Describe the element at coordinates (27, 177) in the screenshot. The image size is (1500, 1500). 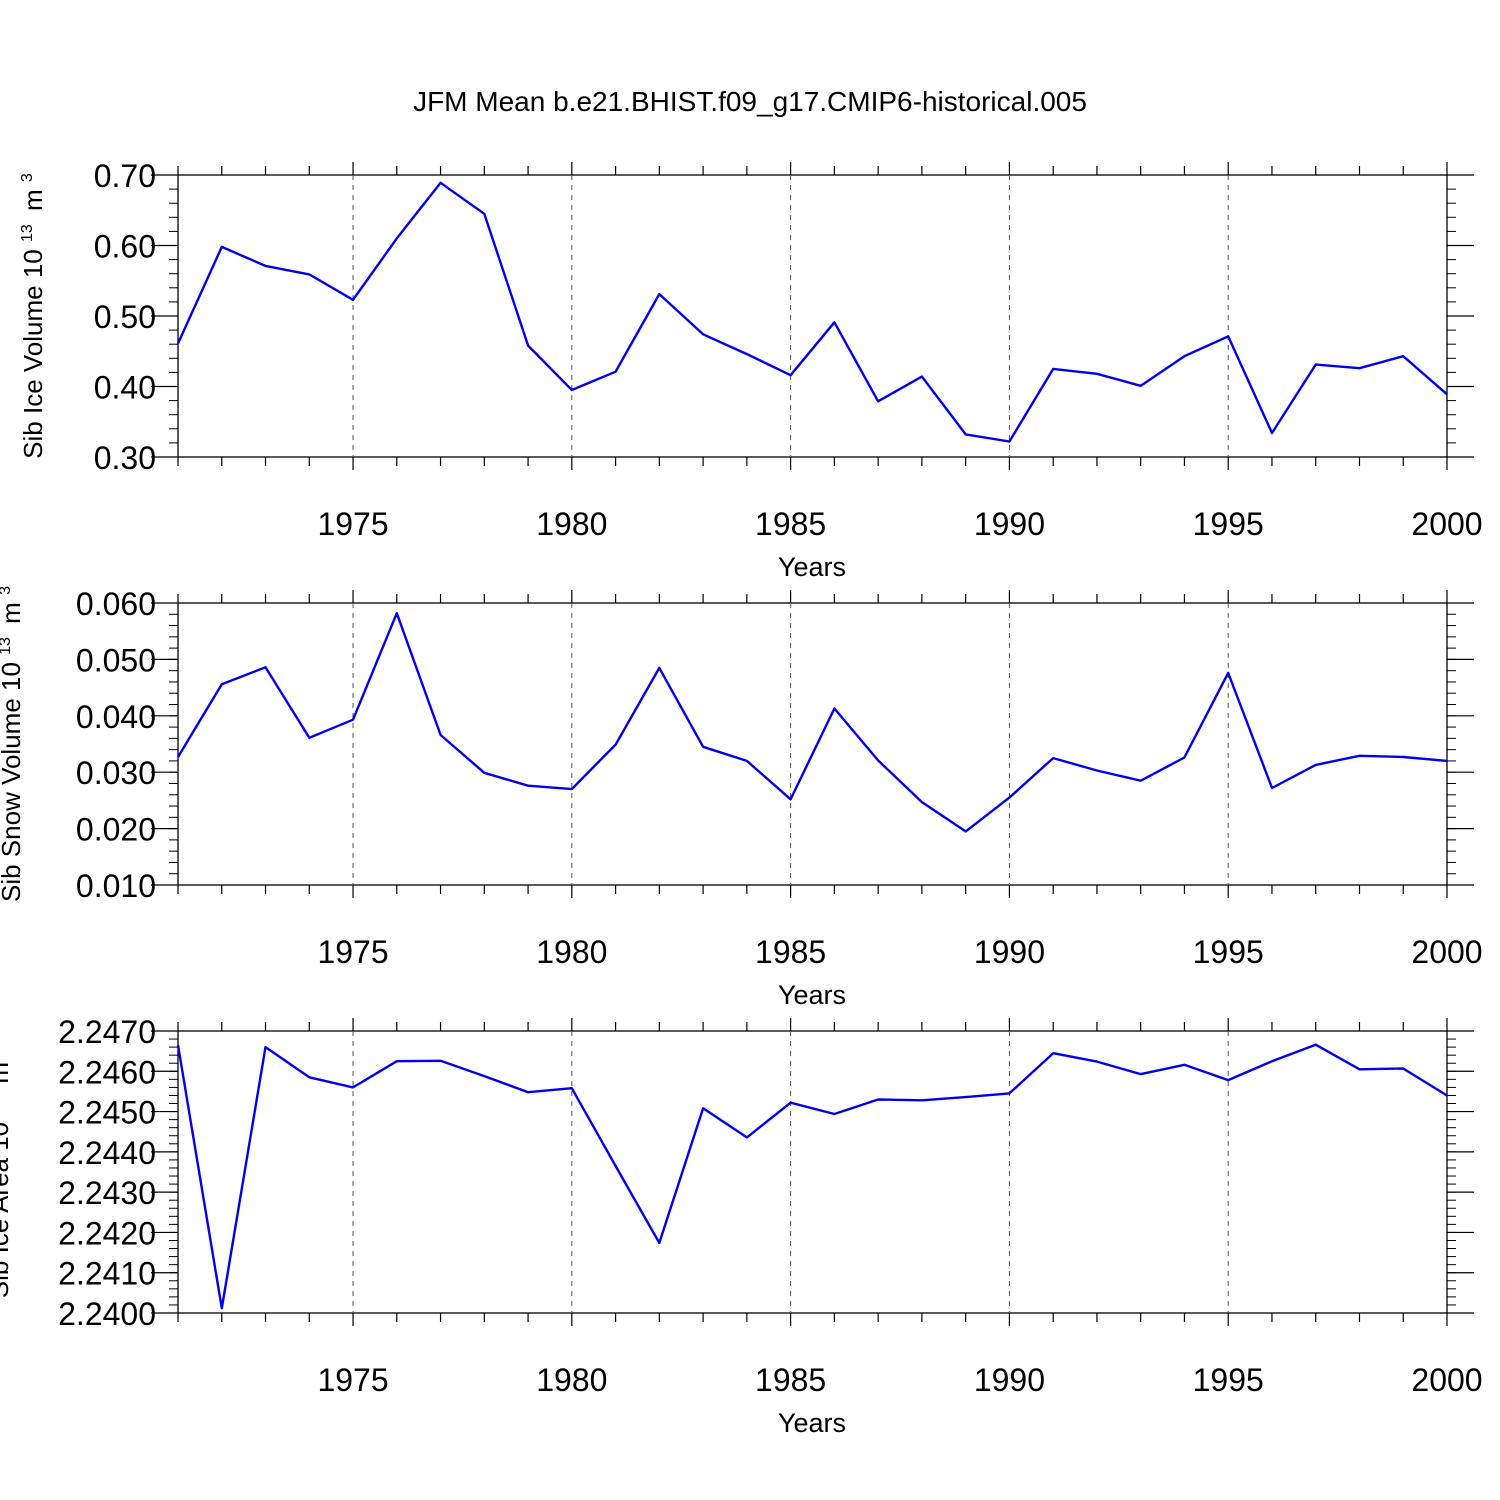
I see `ice-y-axis-label-unit-sup: 3` at that location.